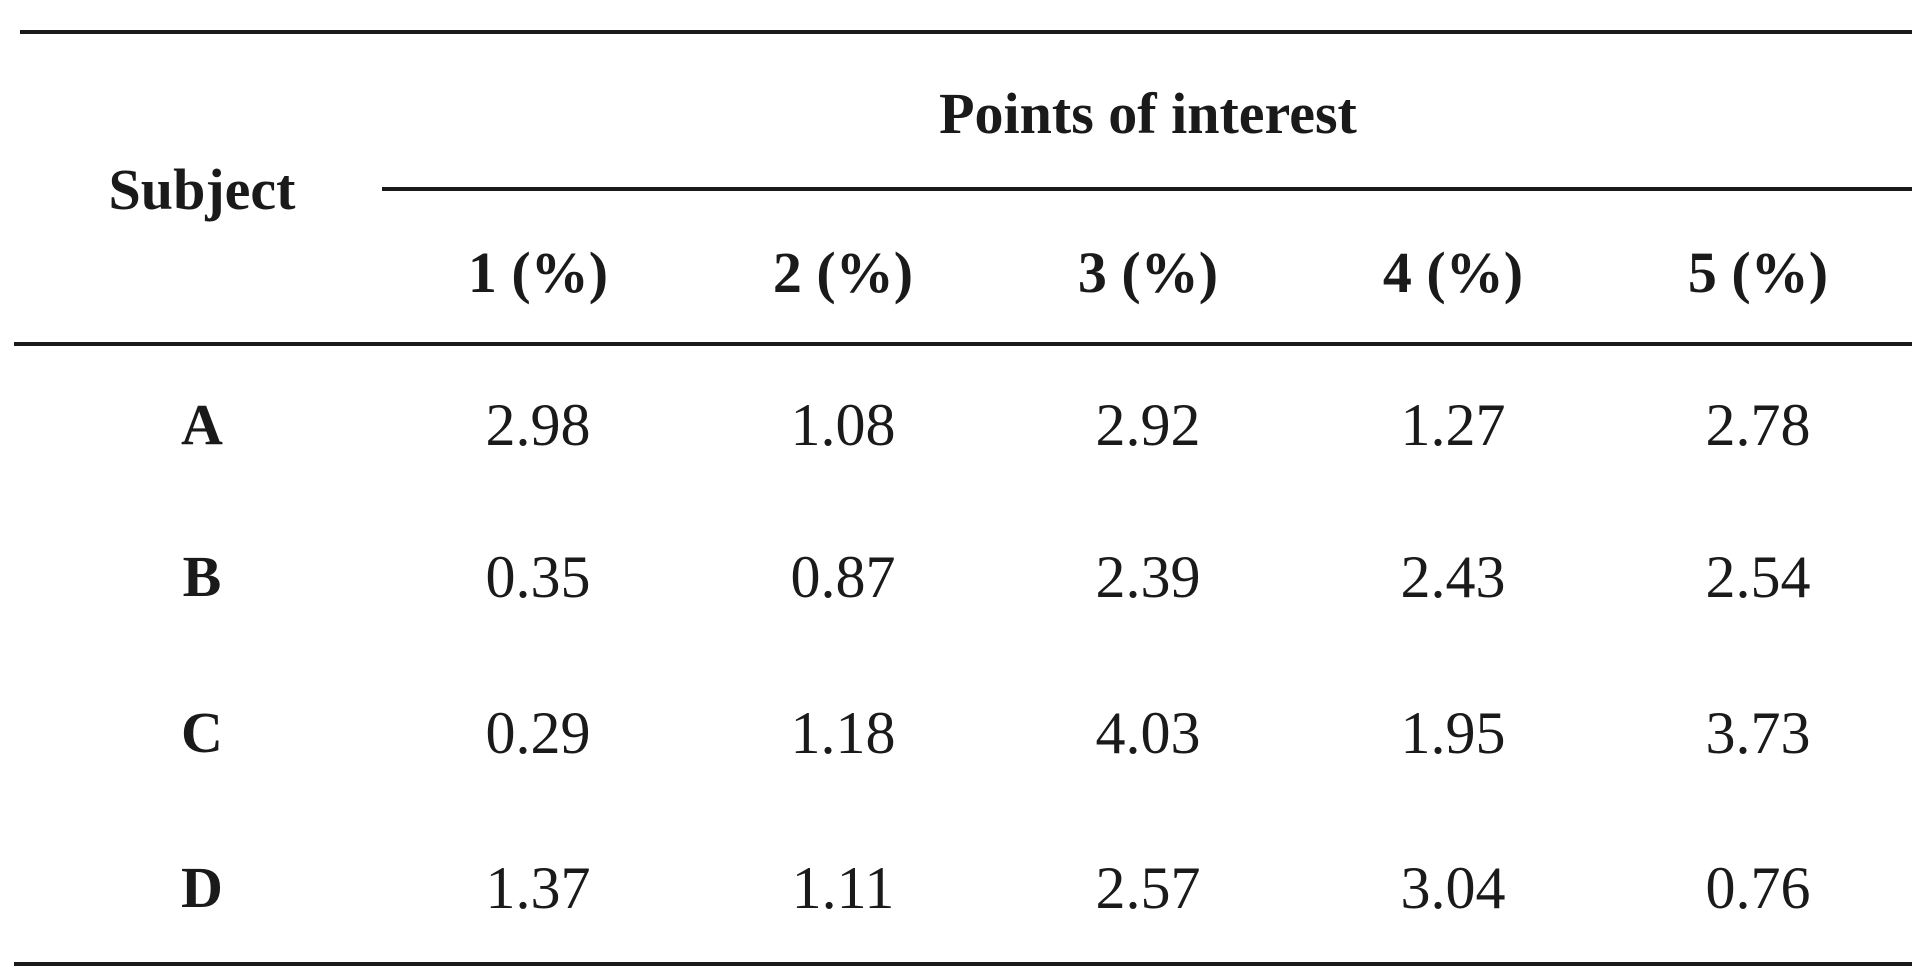 This screenshot has width=1912, height=979. I want to click on table-cell: 2.39, so click(1148, 577).